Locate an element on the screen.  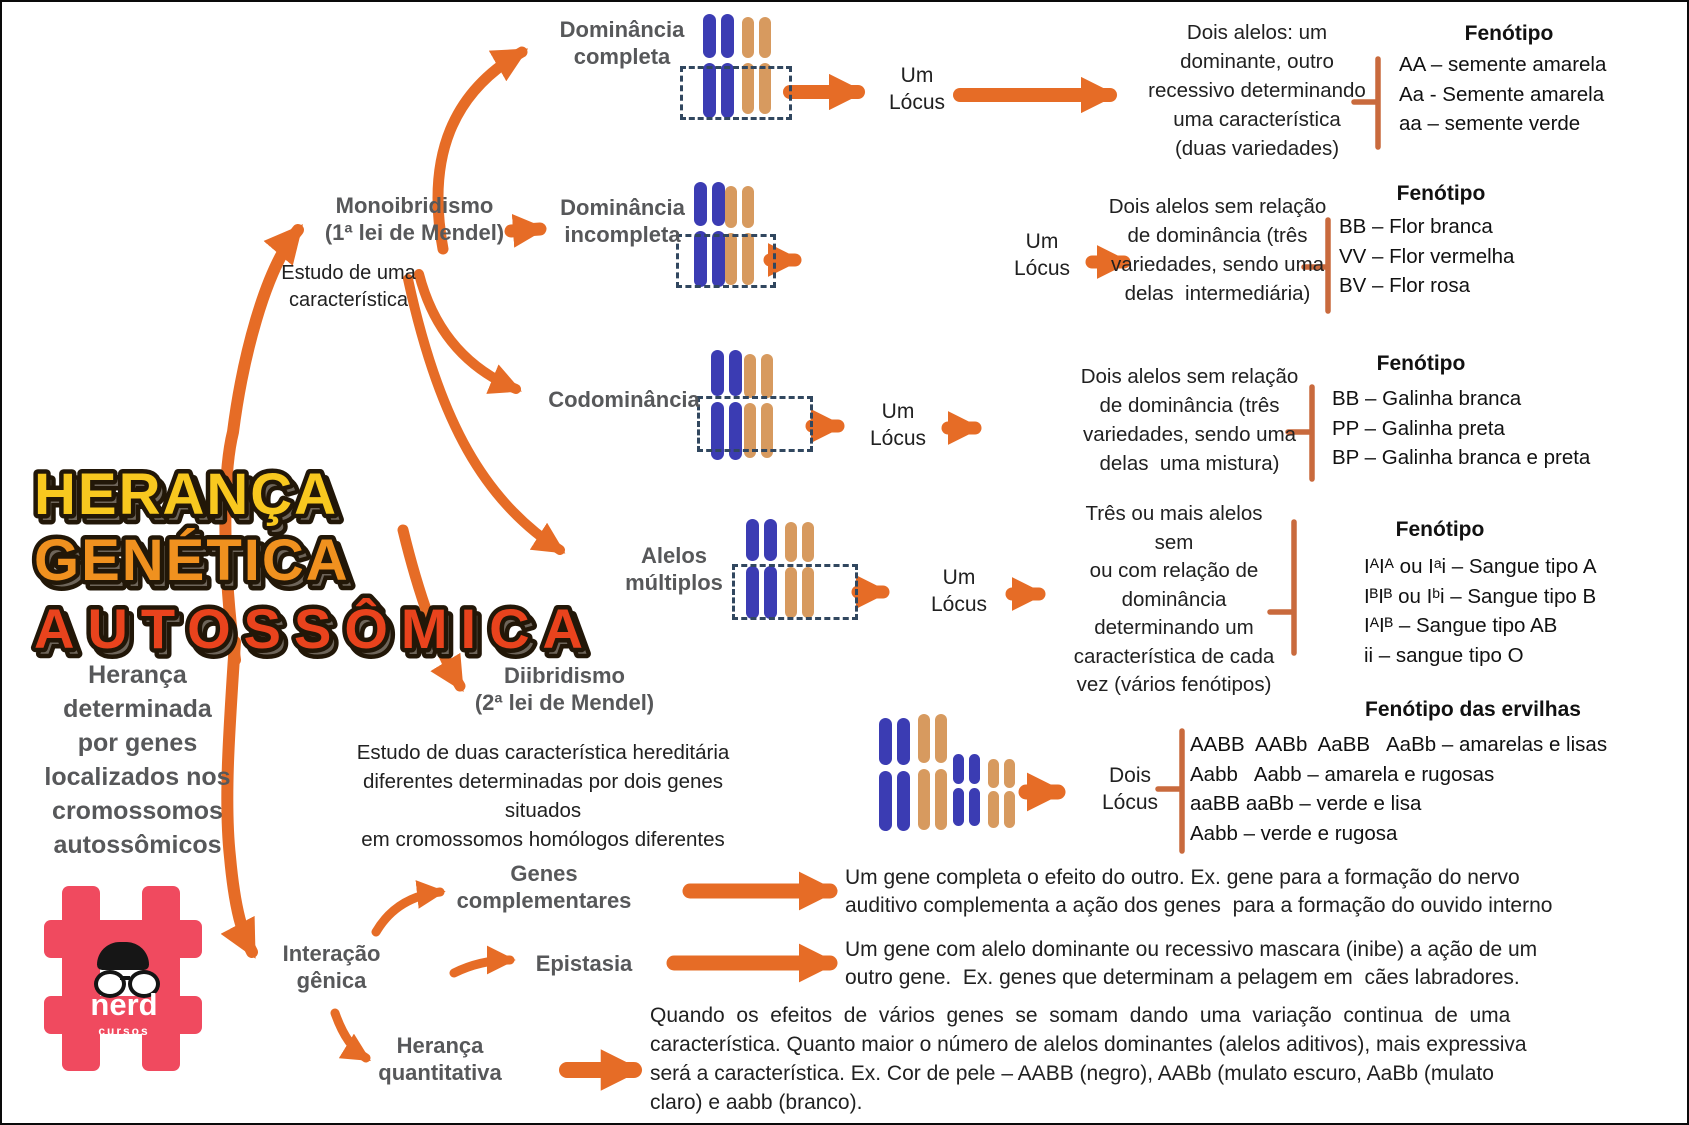
node-epistasia: Epistasia is located at coordinates (584, 963).